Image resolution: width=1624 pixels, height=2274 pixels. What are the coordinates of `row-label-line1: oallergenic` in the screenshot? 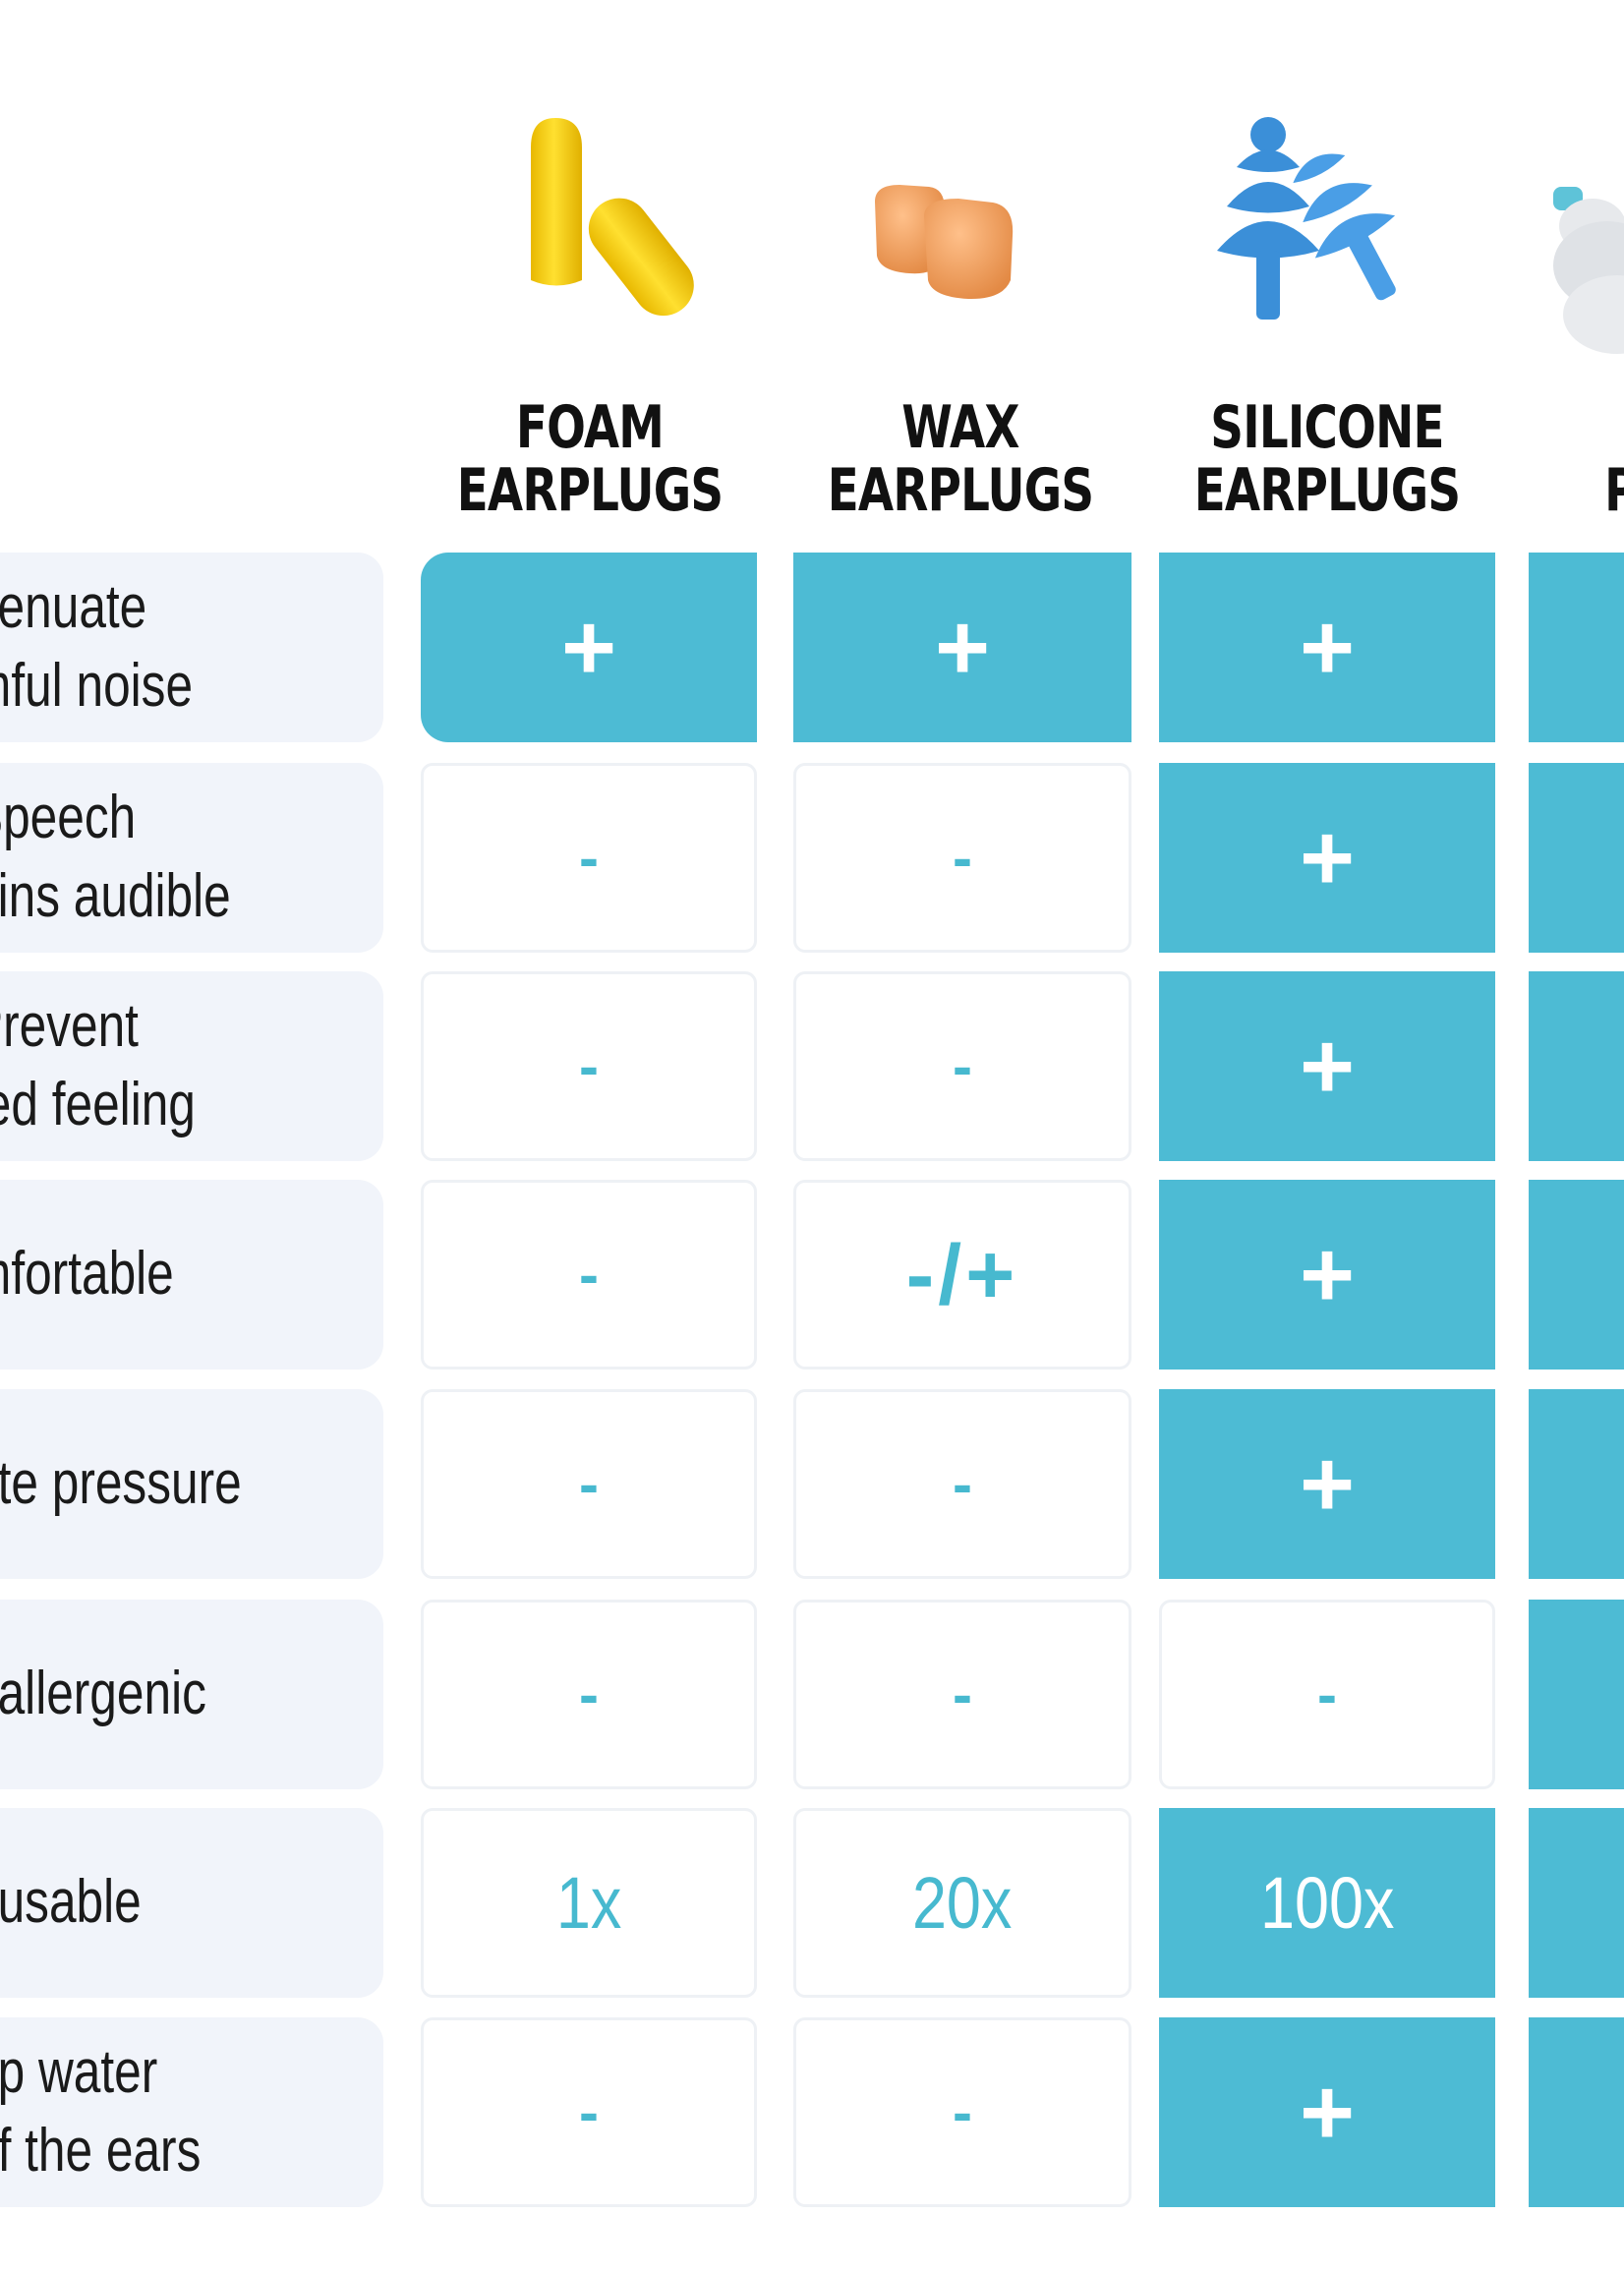 It's located at (103, 1693).